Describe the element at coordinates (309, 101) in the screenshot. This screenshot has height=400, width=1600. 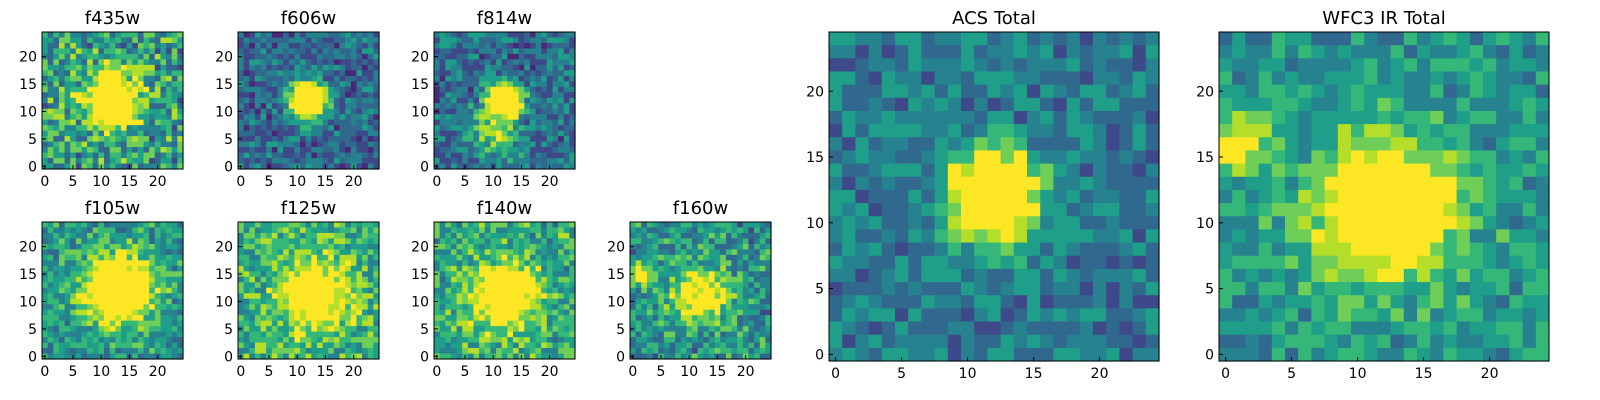
I see `heatmap-f606w` at that location.